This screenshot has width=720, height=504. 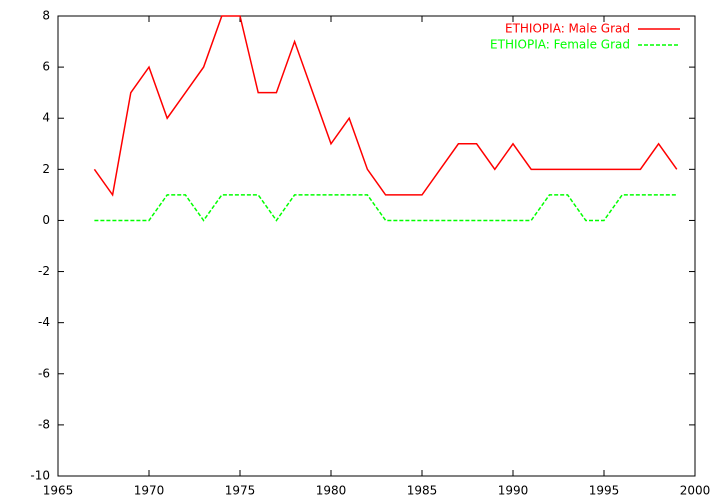 What do you see at coordinates (695, 491) in the screenshot?
I see `x-tick-label: 2000` at bounding box center [695, 491].